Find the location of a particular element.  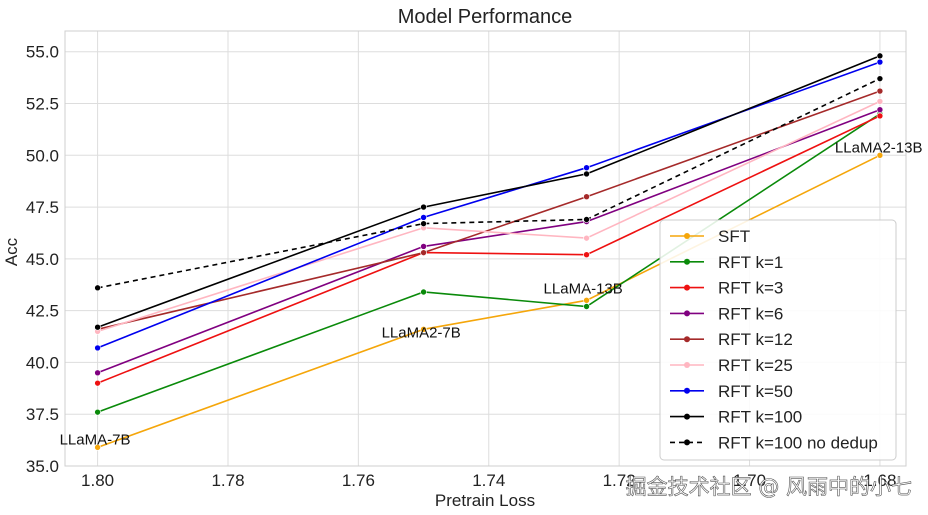

legend-label: RFT k=6 is located at coordinates (750, 313).